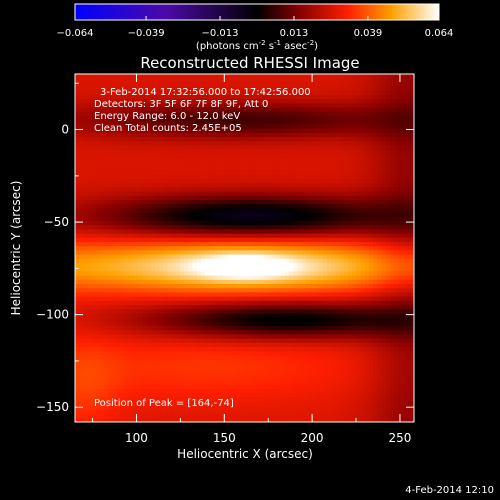 Image resolution: width=500 pixels, height=500 pixels. What do you see at coordinates (56, 222) in the screenshot?
I see `y-tick-label: −50` at bounding box center [56, 222].